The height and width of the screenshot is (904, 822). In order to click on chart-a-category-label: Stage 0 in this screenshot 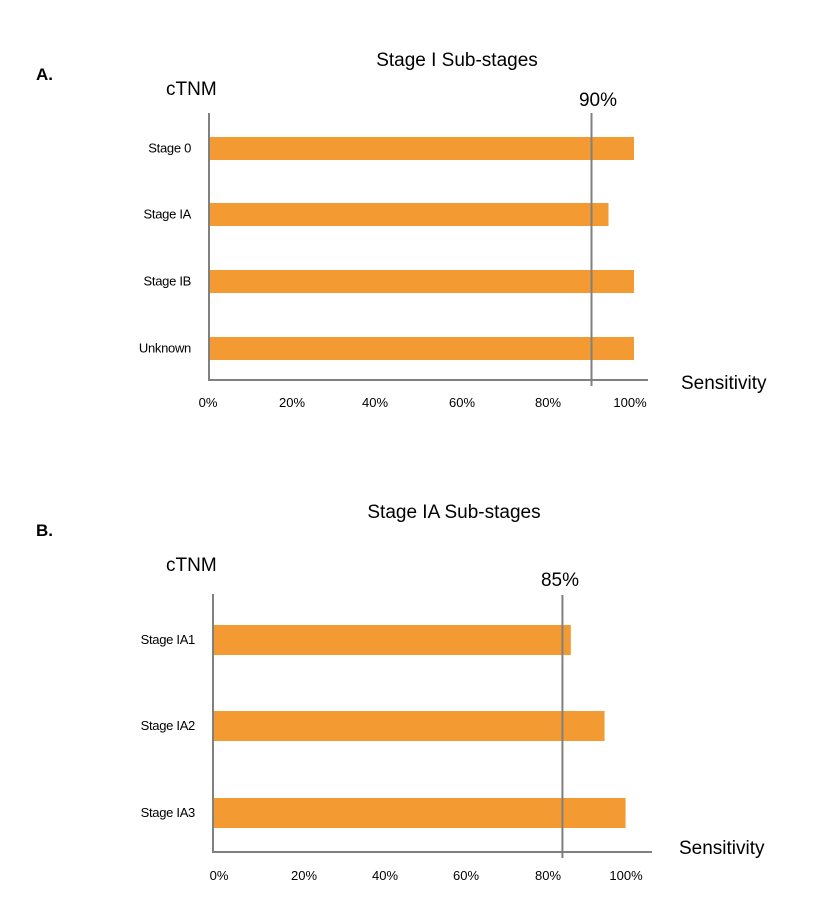, I will do `click(169, 148)`.